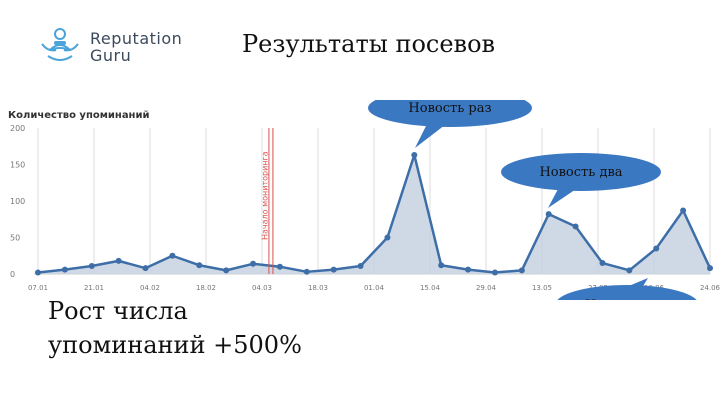 The height and width of the screenshot is (405, 720). What do you see at coordinates (710, 288) in the screenshot?
I see `x-tick-label: 24.06` at bounding box center [710, 288].